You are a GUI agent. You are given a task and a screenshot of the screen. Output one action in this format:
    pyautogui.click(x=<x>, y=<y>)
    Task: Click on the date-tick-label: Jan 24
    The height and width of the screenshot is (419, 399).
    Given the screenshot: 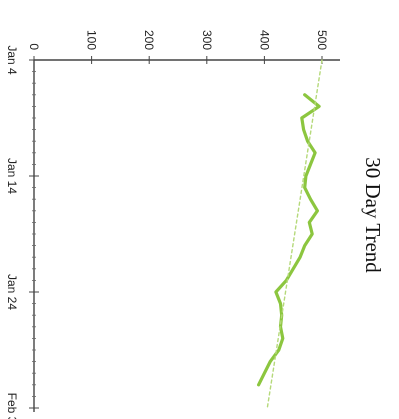 What is the action you would take?
    pyautogui.click(x=12, y=292)
    